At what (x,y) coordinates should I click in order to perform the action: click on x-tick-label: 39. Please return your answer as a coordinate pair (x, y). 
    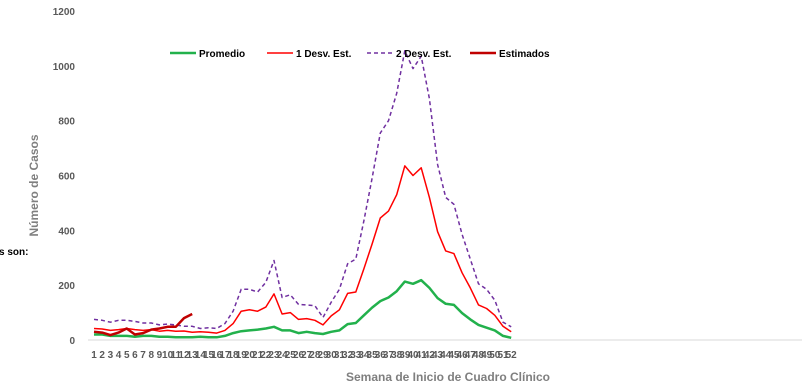
    Looking at the image, I should click on (405, 355).